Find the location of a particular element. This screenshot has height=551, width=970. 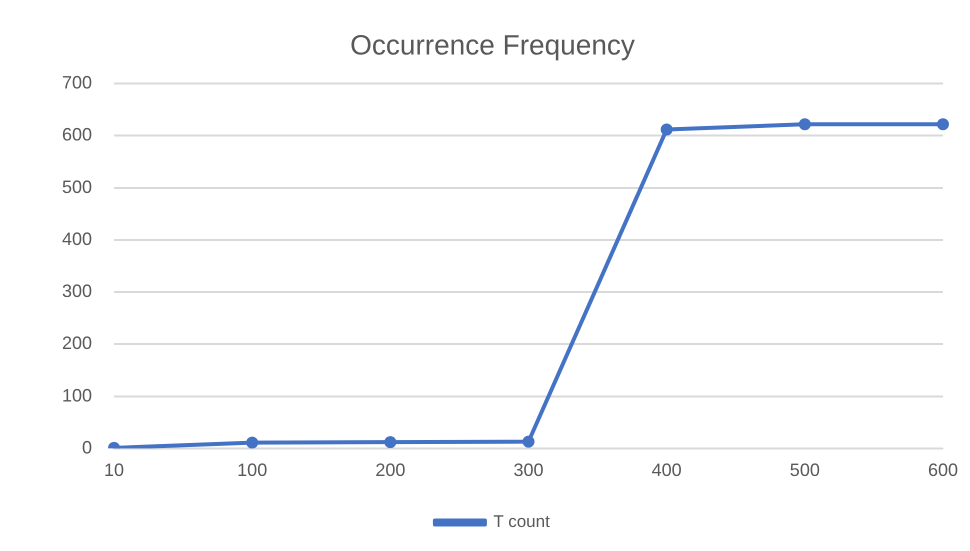

x-tick-label: 300 is located at coordinates (528, 470).